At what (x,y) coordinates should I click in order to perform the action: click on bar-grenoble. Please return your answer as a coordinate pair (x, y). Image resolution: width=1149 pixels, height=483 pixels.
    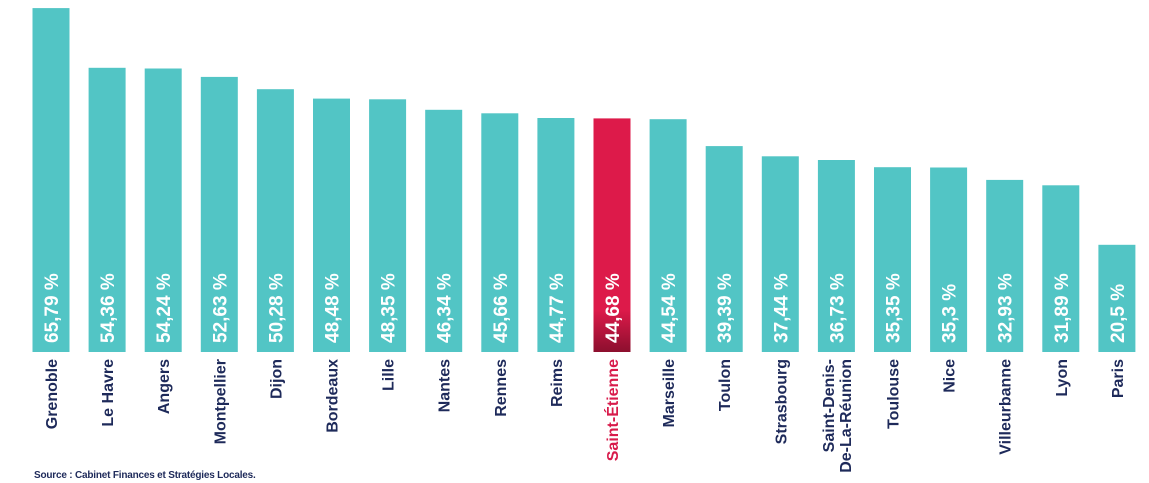
    Looking at the image, I should click on (51, 180).